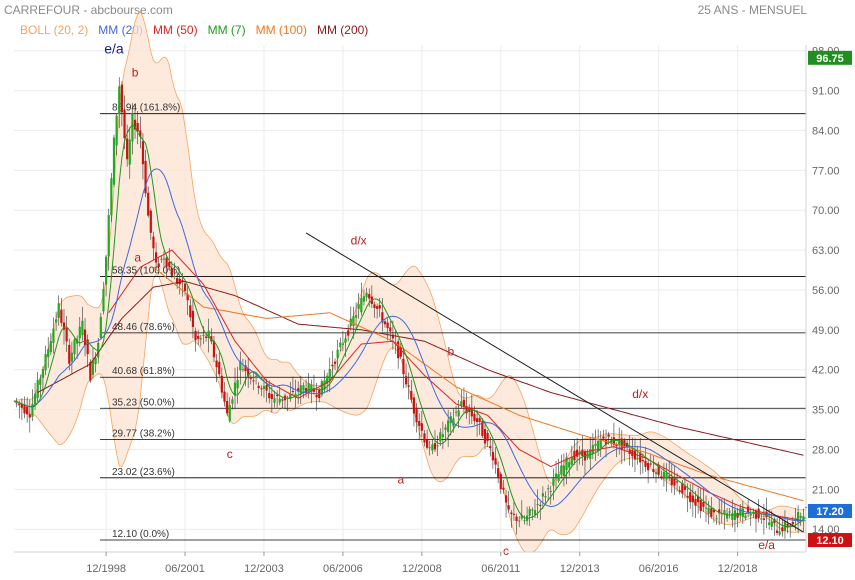  Describe the element at coordinates (826, 291) in the screenshot. I see `y-tick-label: 56.00` at that location.